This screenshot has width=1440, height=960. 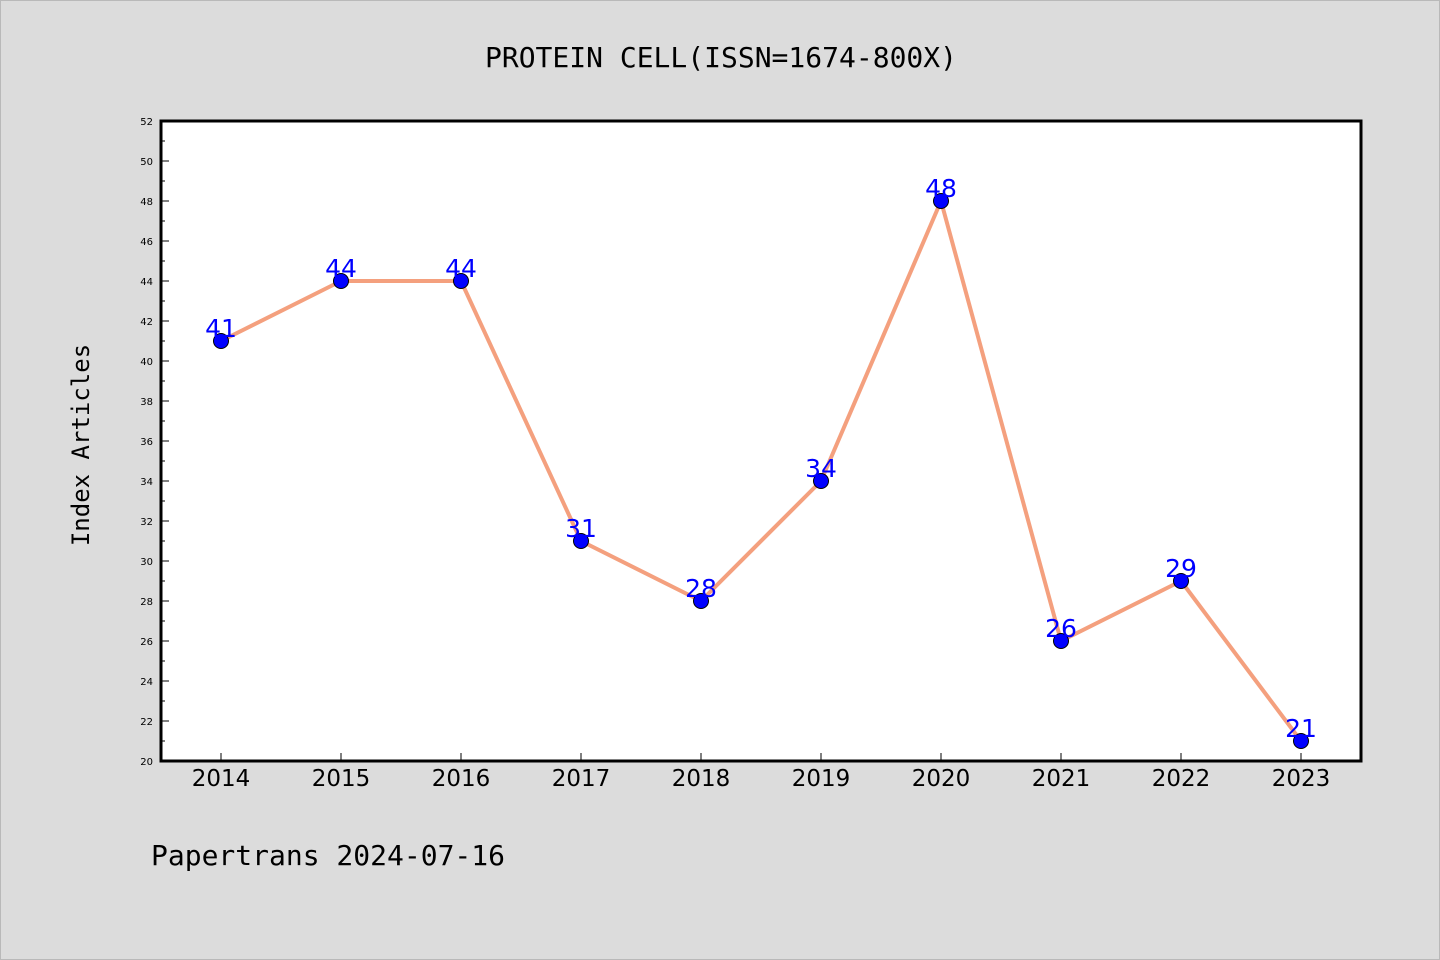 I want to click on y-tick-label: 46, so click(x=146, y=242).